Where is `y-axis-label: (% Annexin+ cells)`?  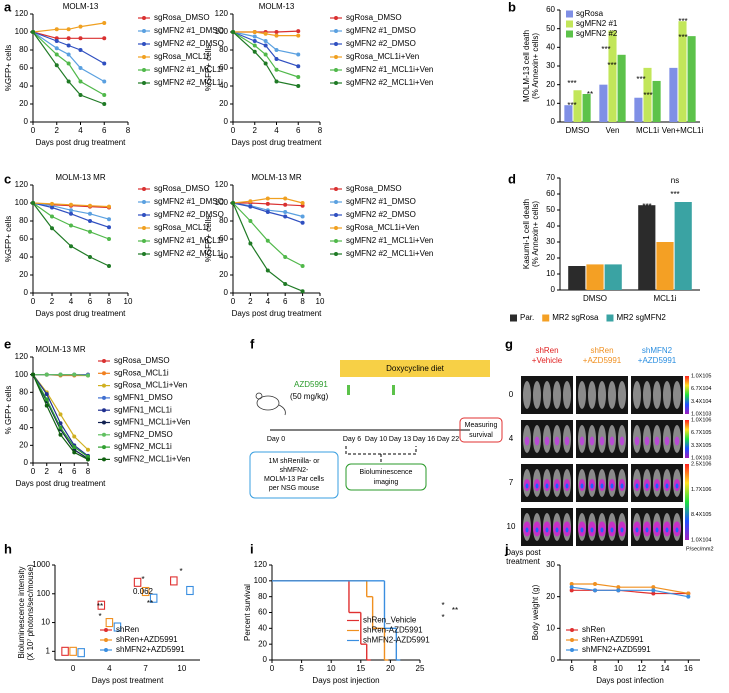
y-axis-label: (% Annexin+ cells) is located at coordinates (535, 66).